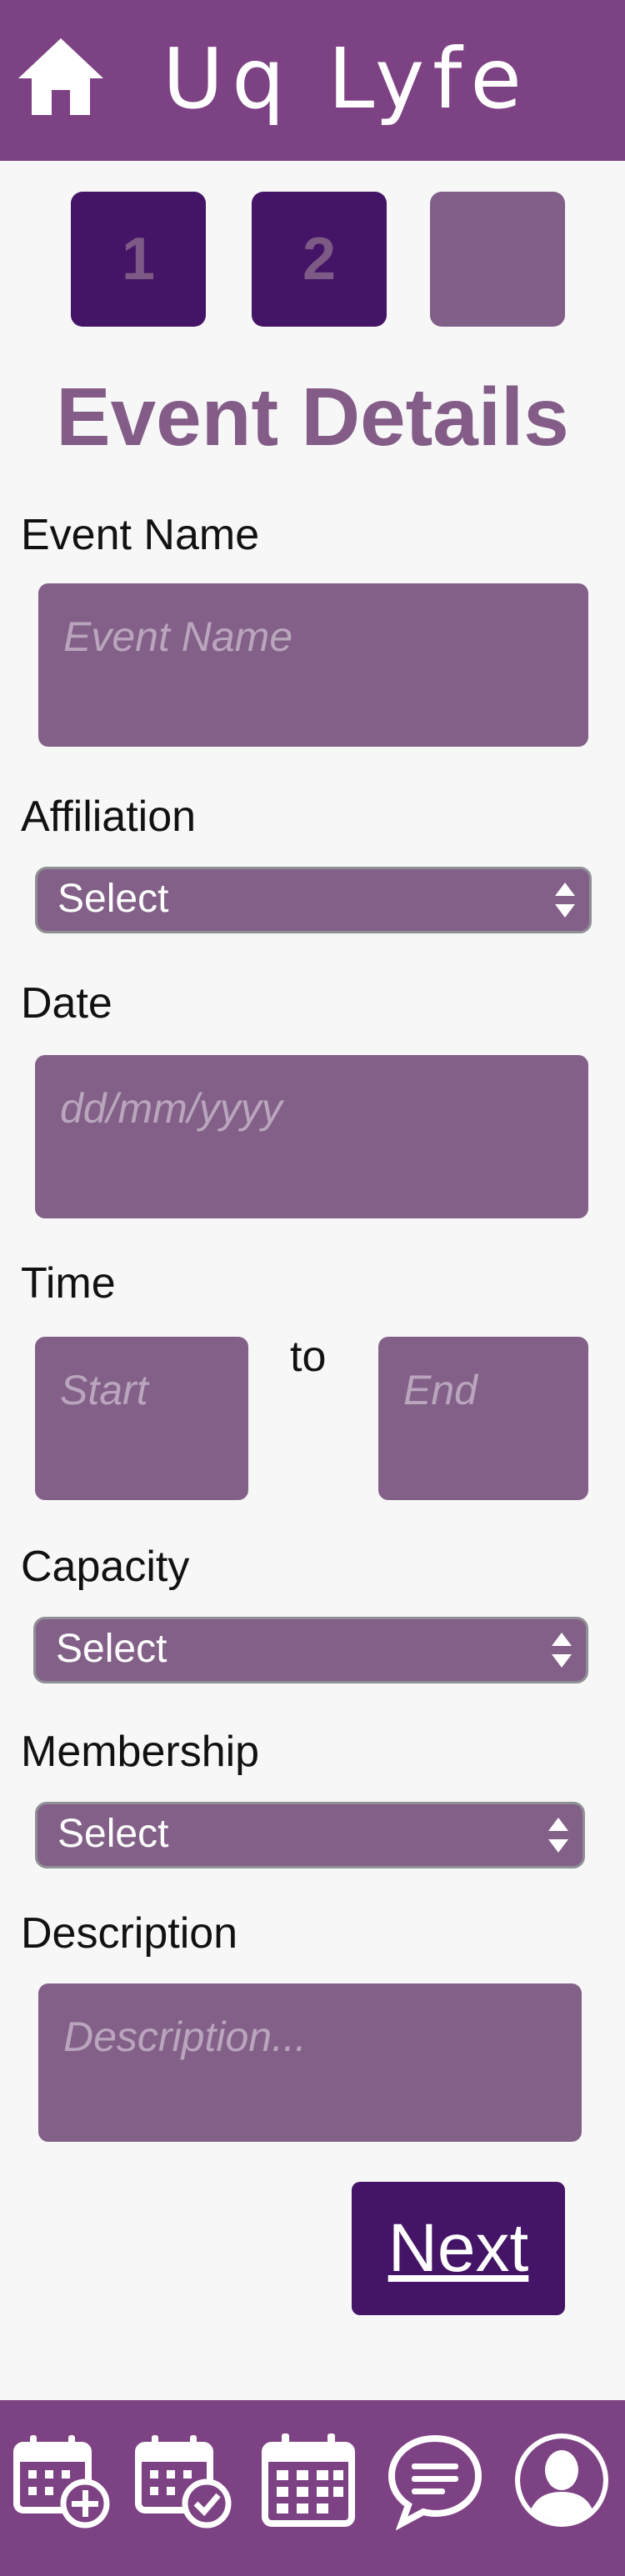 The width and height of the screenshot is (625, 2576). I want to click on page-title: Event Details, so click(312, 417).